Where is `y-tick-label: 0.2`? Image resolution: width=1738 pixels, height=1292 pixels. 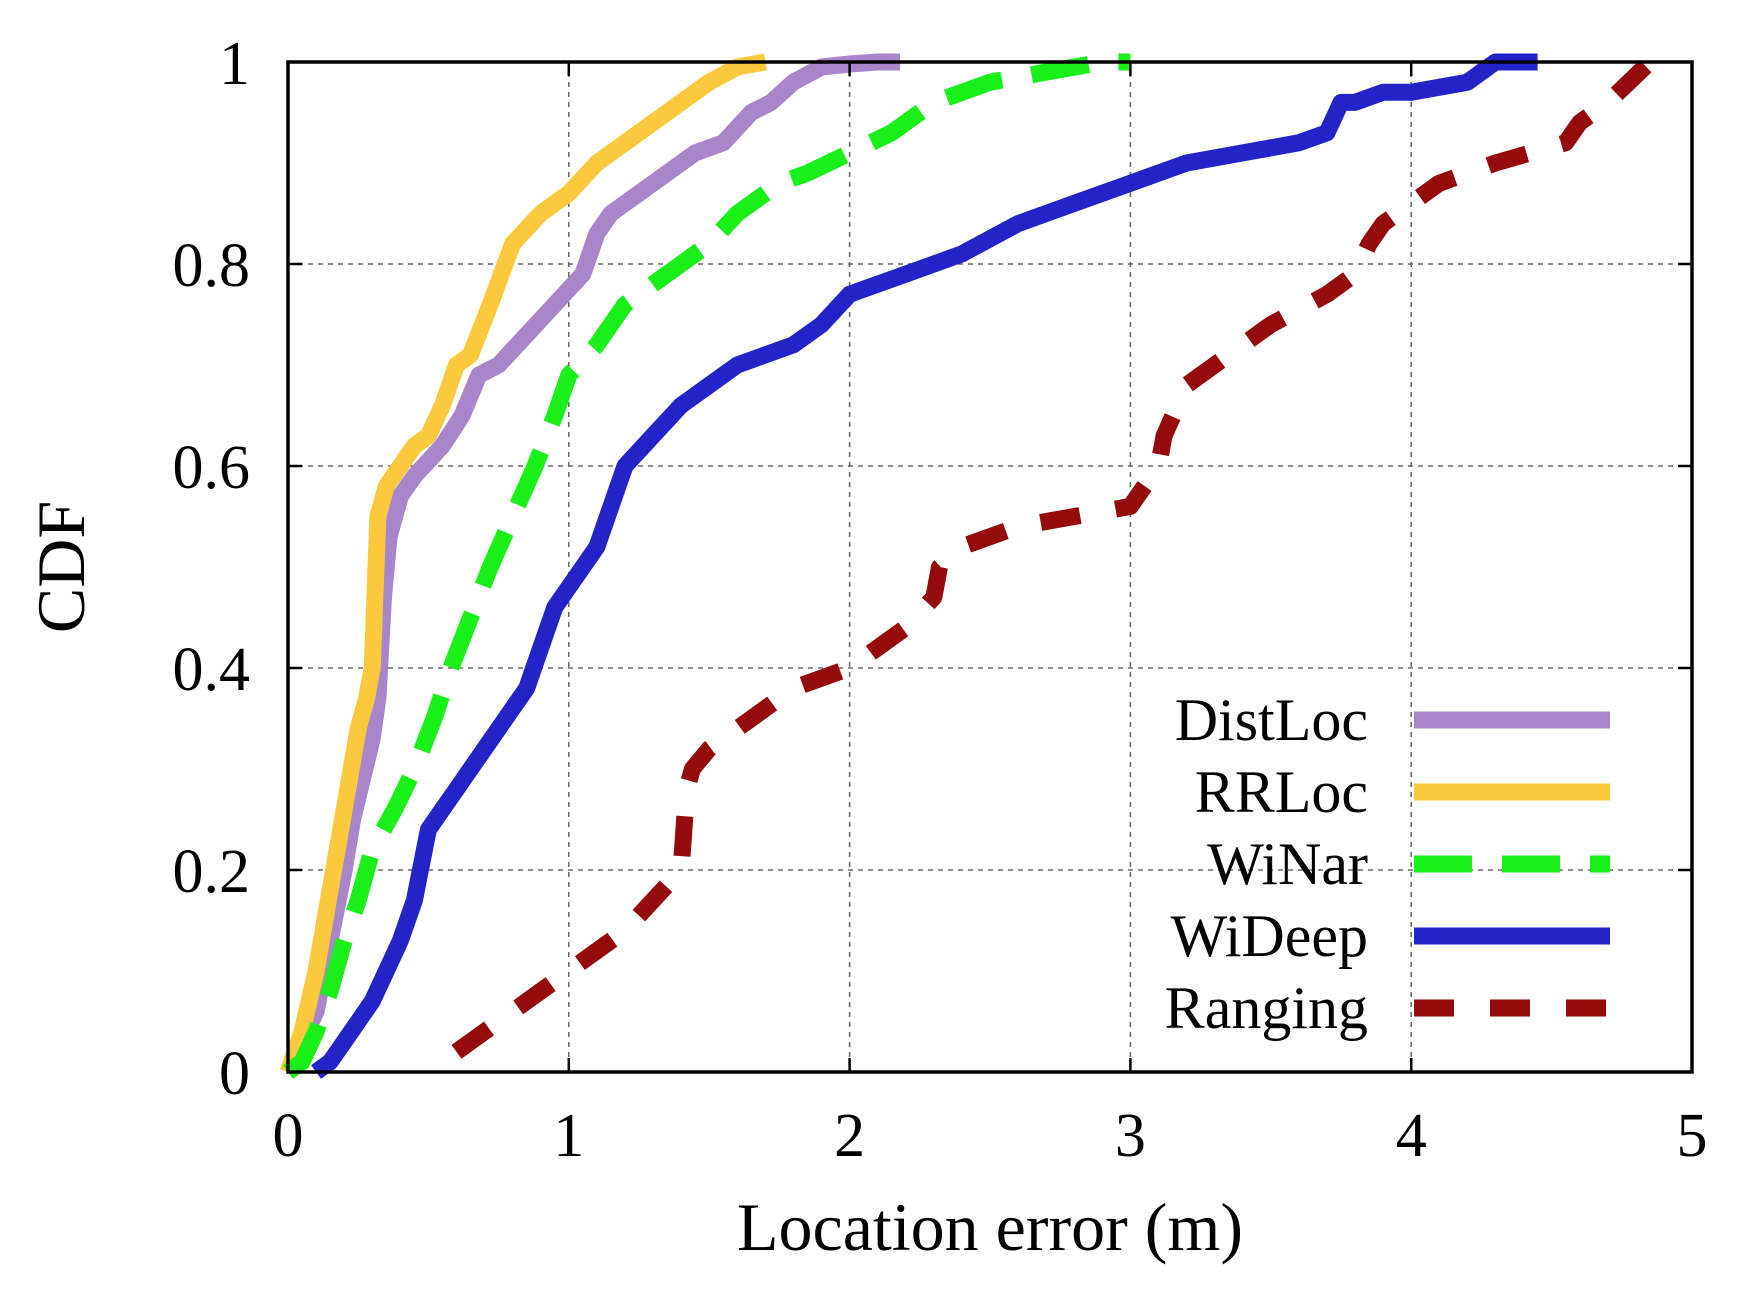 y-tick-label: 0.2 is located at coordinates (212, 872).